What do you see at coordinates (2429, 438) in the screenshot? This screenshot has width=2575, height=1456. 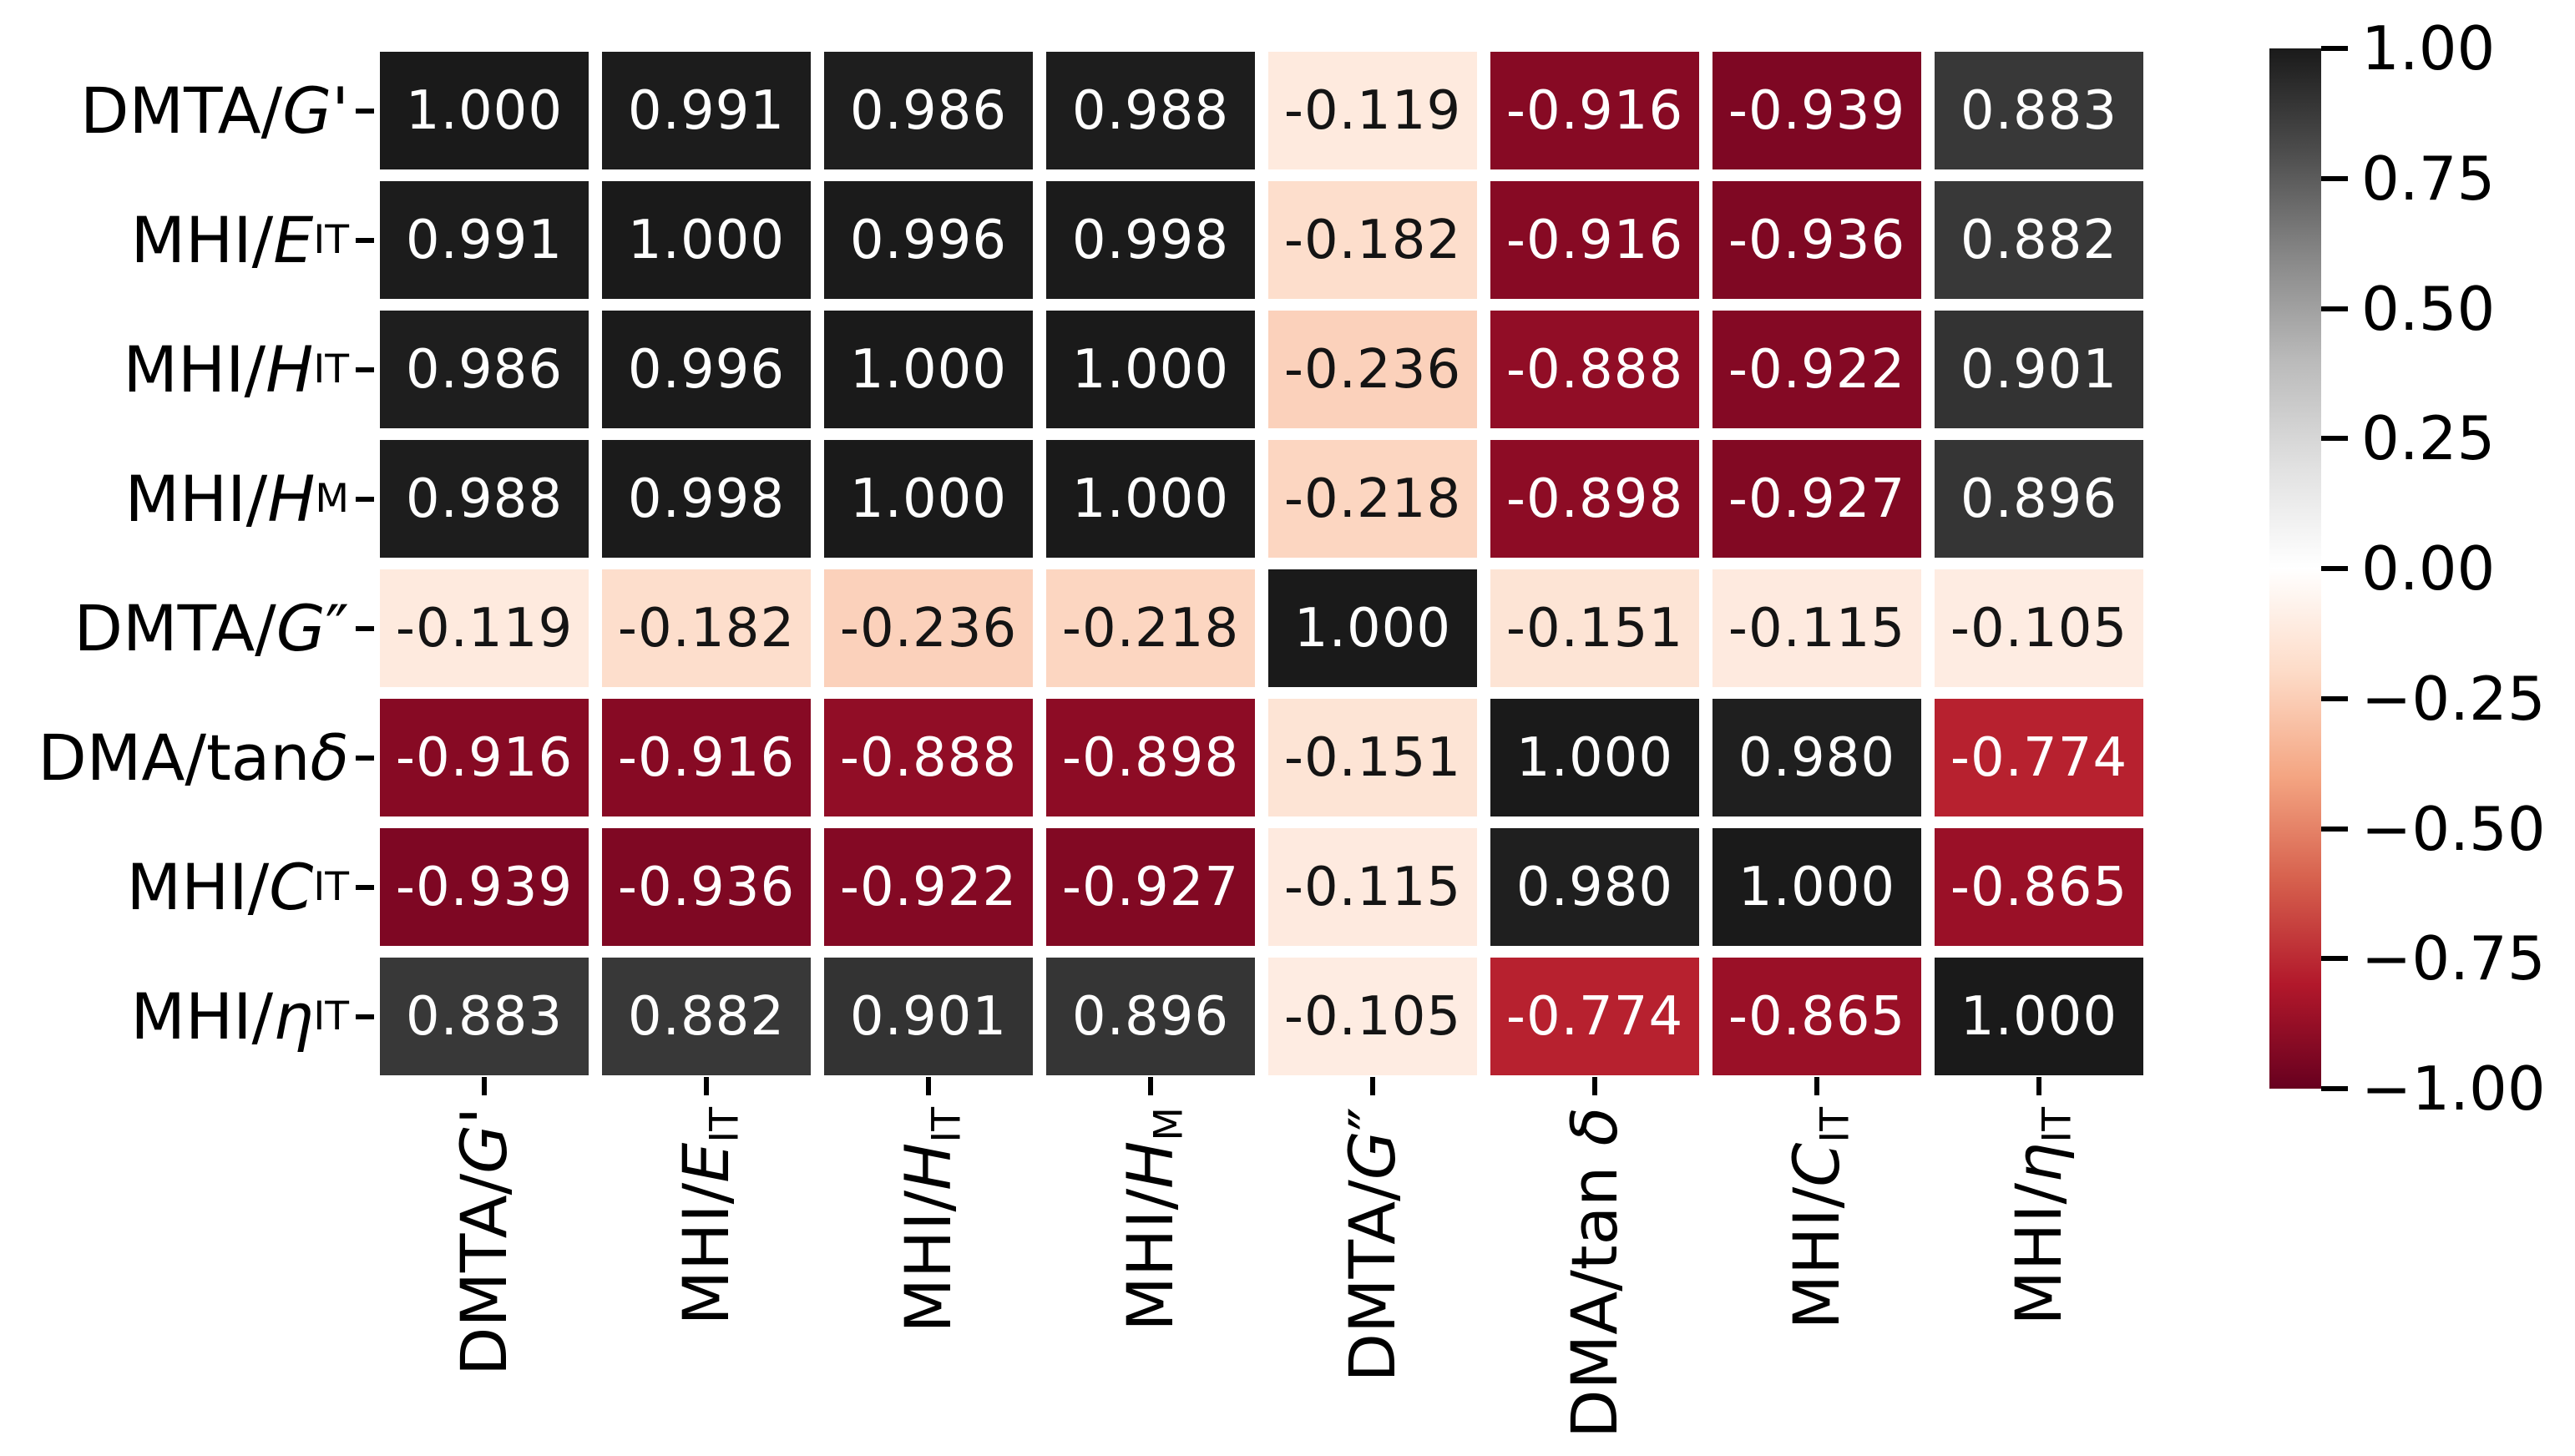 I see `colorbar-tick-label: 0.25` at bounding box center [2429, 438].